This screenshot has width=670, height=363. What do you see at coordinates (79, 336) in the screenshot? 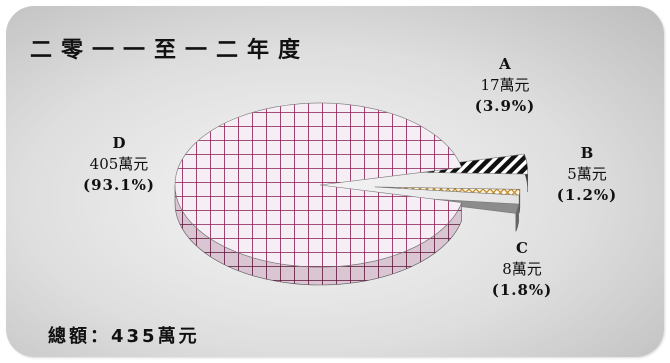
I see `total-label: 總額：` at bounding box center [79, 336].